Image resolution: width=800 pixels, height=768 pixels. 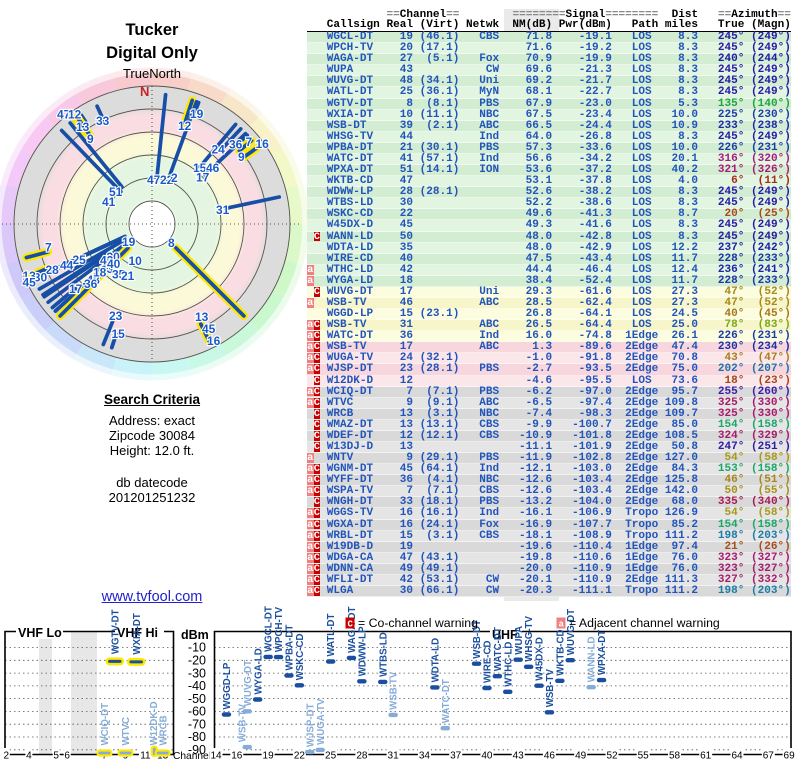 What do you see at coordinates (790, 756) in the screenshot?
I see `svg-text: 69` at bounding box center [790, 756].